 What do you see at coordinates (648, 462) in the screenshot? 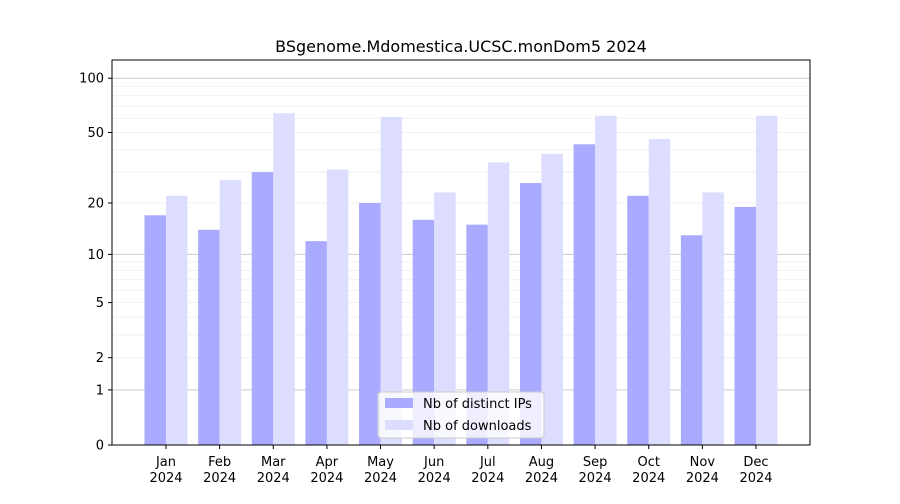
I see `x-tick-label: Oct` at bounding box center [648, 462].